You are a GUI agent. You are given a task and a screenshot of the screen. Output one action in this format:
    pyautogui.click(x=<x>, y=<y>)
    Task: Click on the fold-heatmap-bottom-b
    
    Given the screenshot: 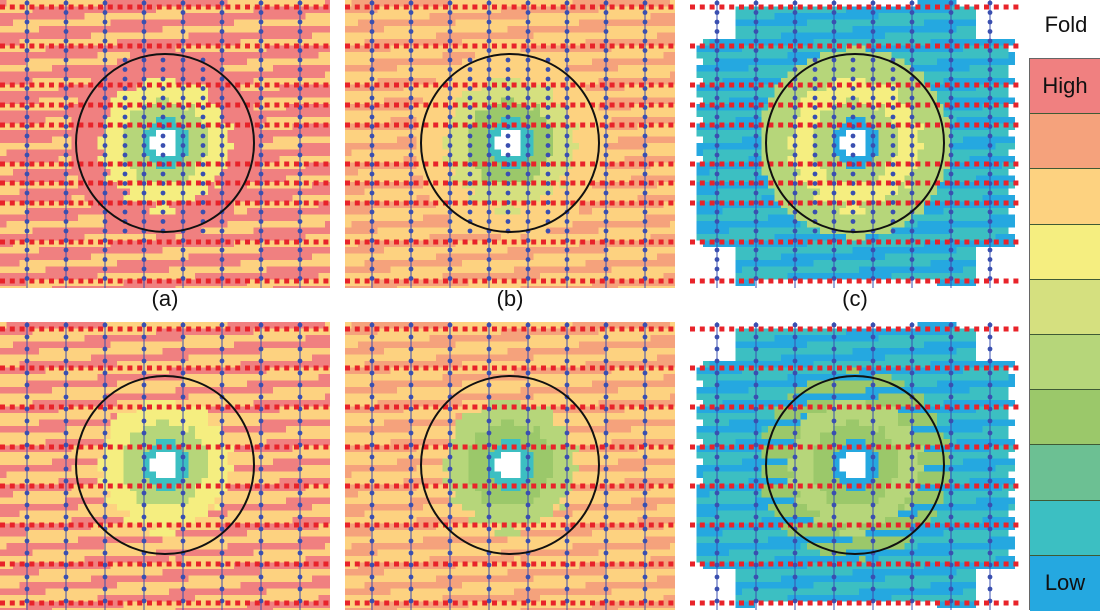 What is the action you would take?
    pyautogui.click(x=510, y=466)
    